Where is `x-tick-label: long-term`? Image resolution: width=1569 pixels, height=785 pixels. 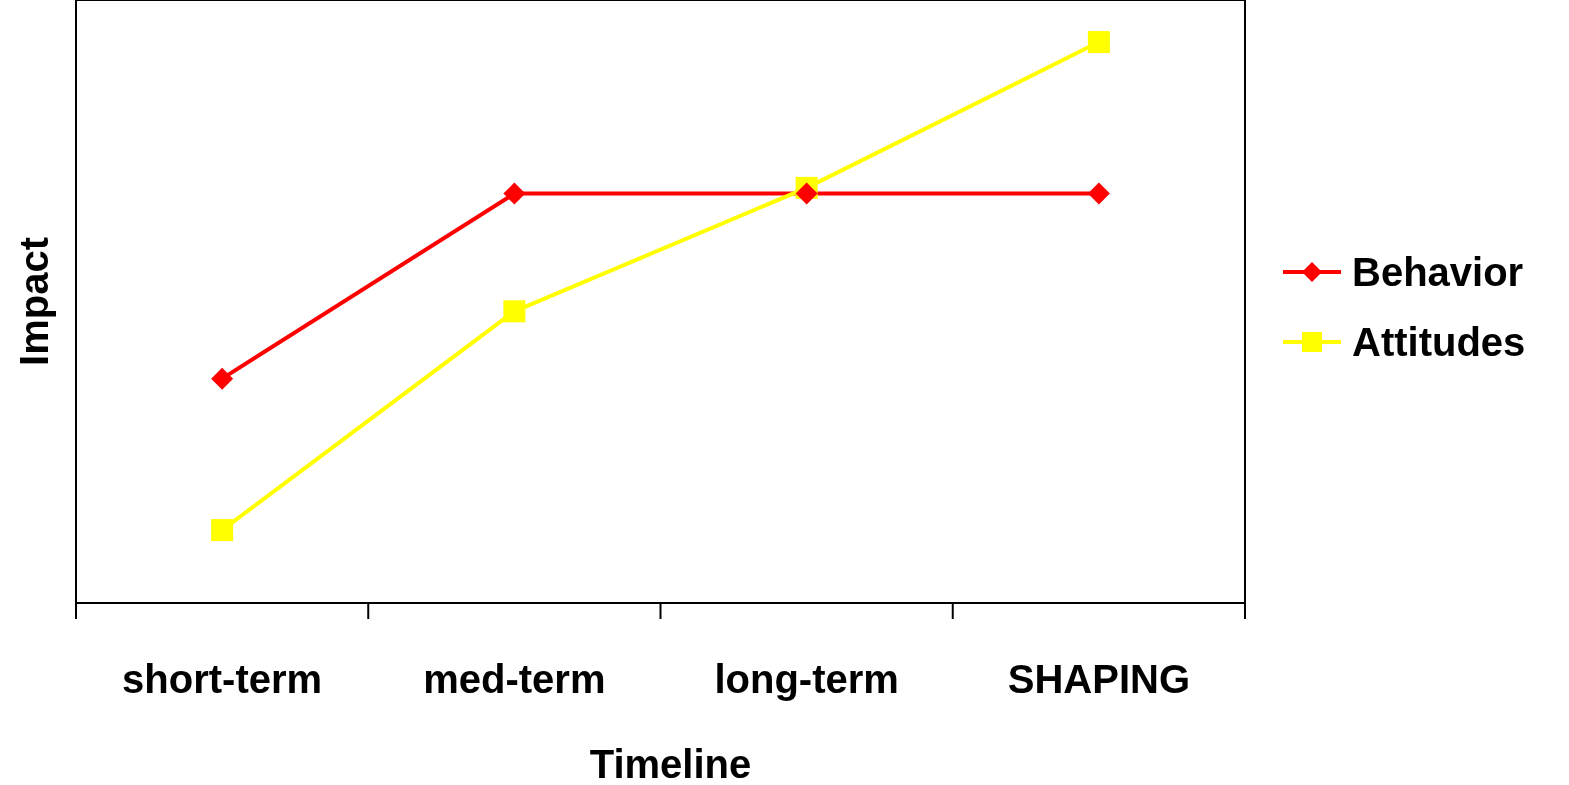 x-tick-label: long-term is located at coordinates (806, 679).